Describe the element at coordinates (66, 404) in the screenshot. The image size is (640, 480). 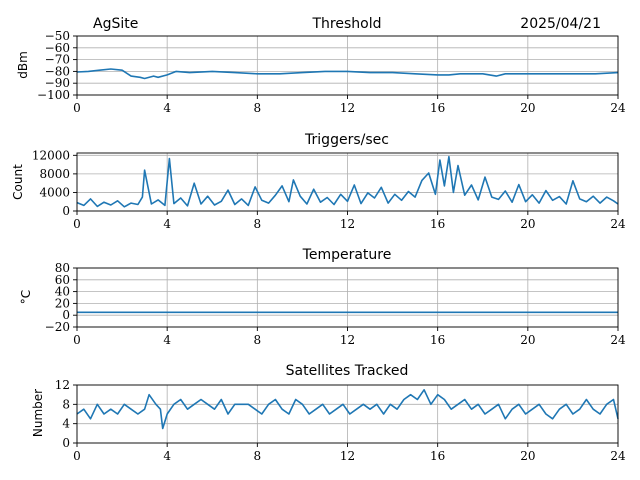
I see `y-tick-label: 8` at that location.